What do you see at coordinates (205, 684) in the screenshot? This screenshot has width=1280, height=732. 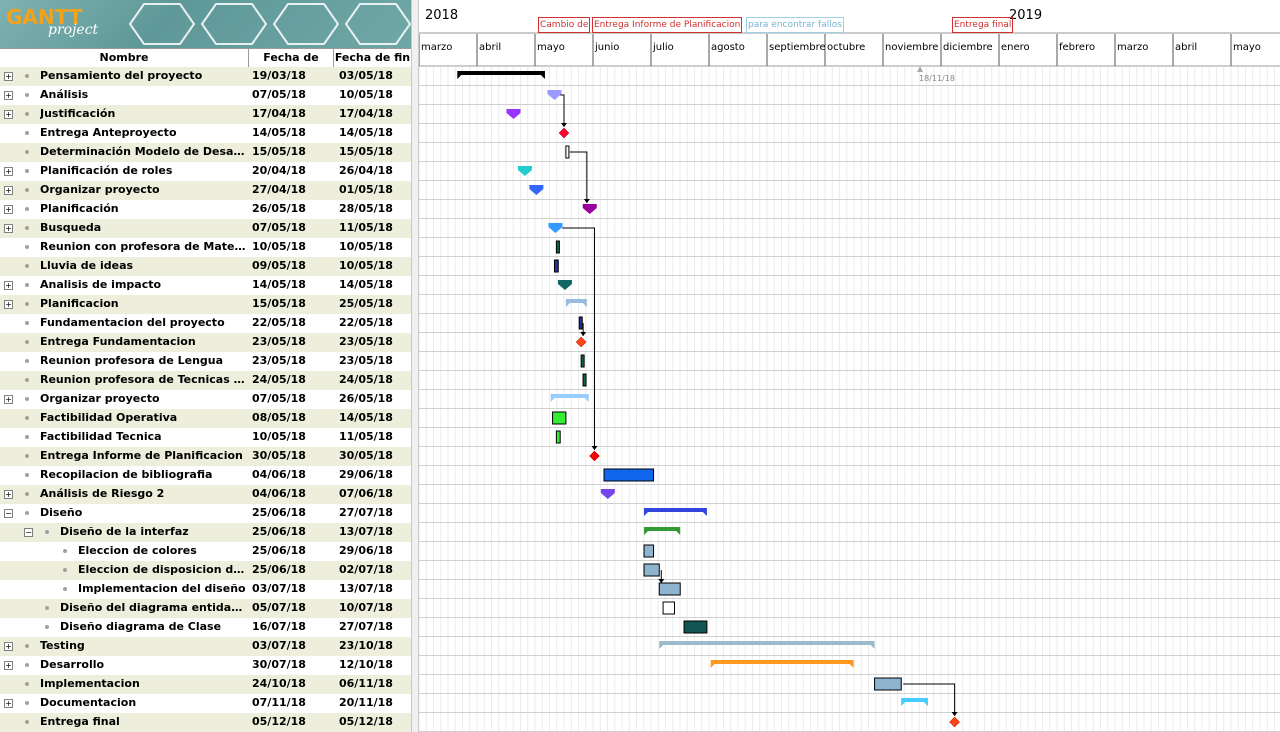 I see `task-row: Implementacion 24/10/18 06/11/18` at bounding box center [205, 684].